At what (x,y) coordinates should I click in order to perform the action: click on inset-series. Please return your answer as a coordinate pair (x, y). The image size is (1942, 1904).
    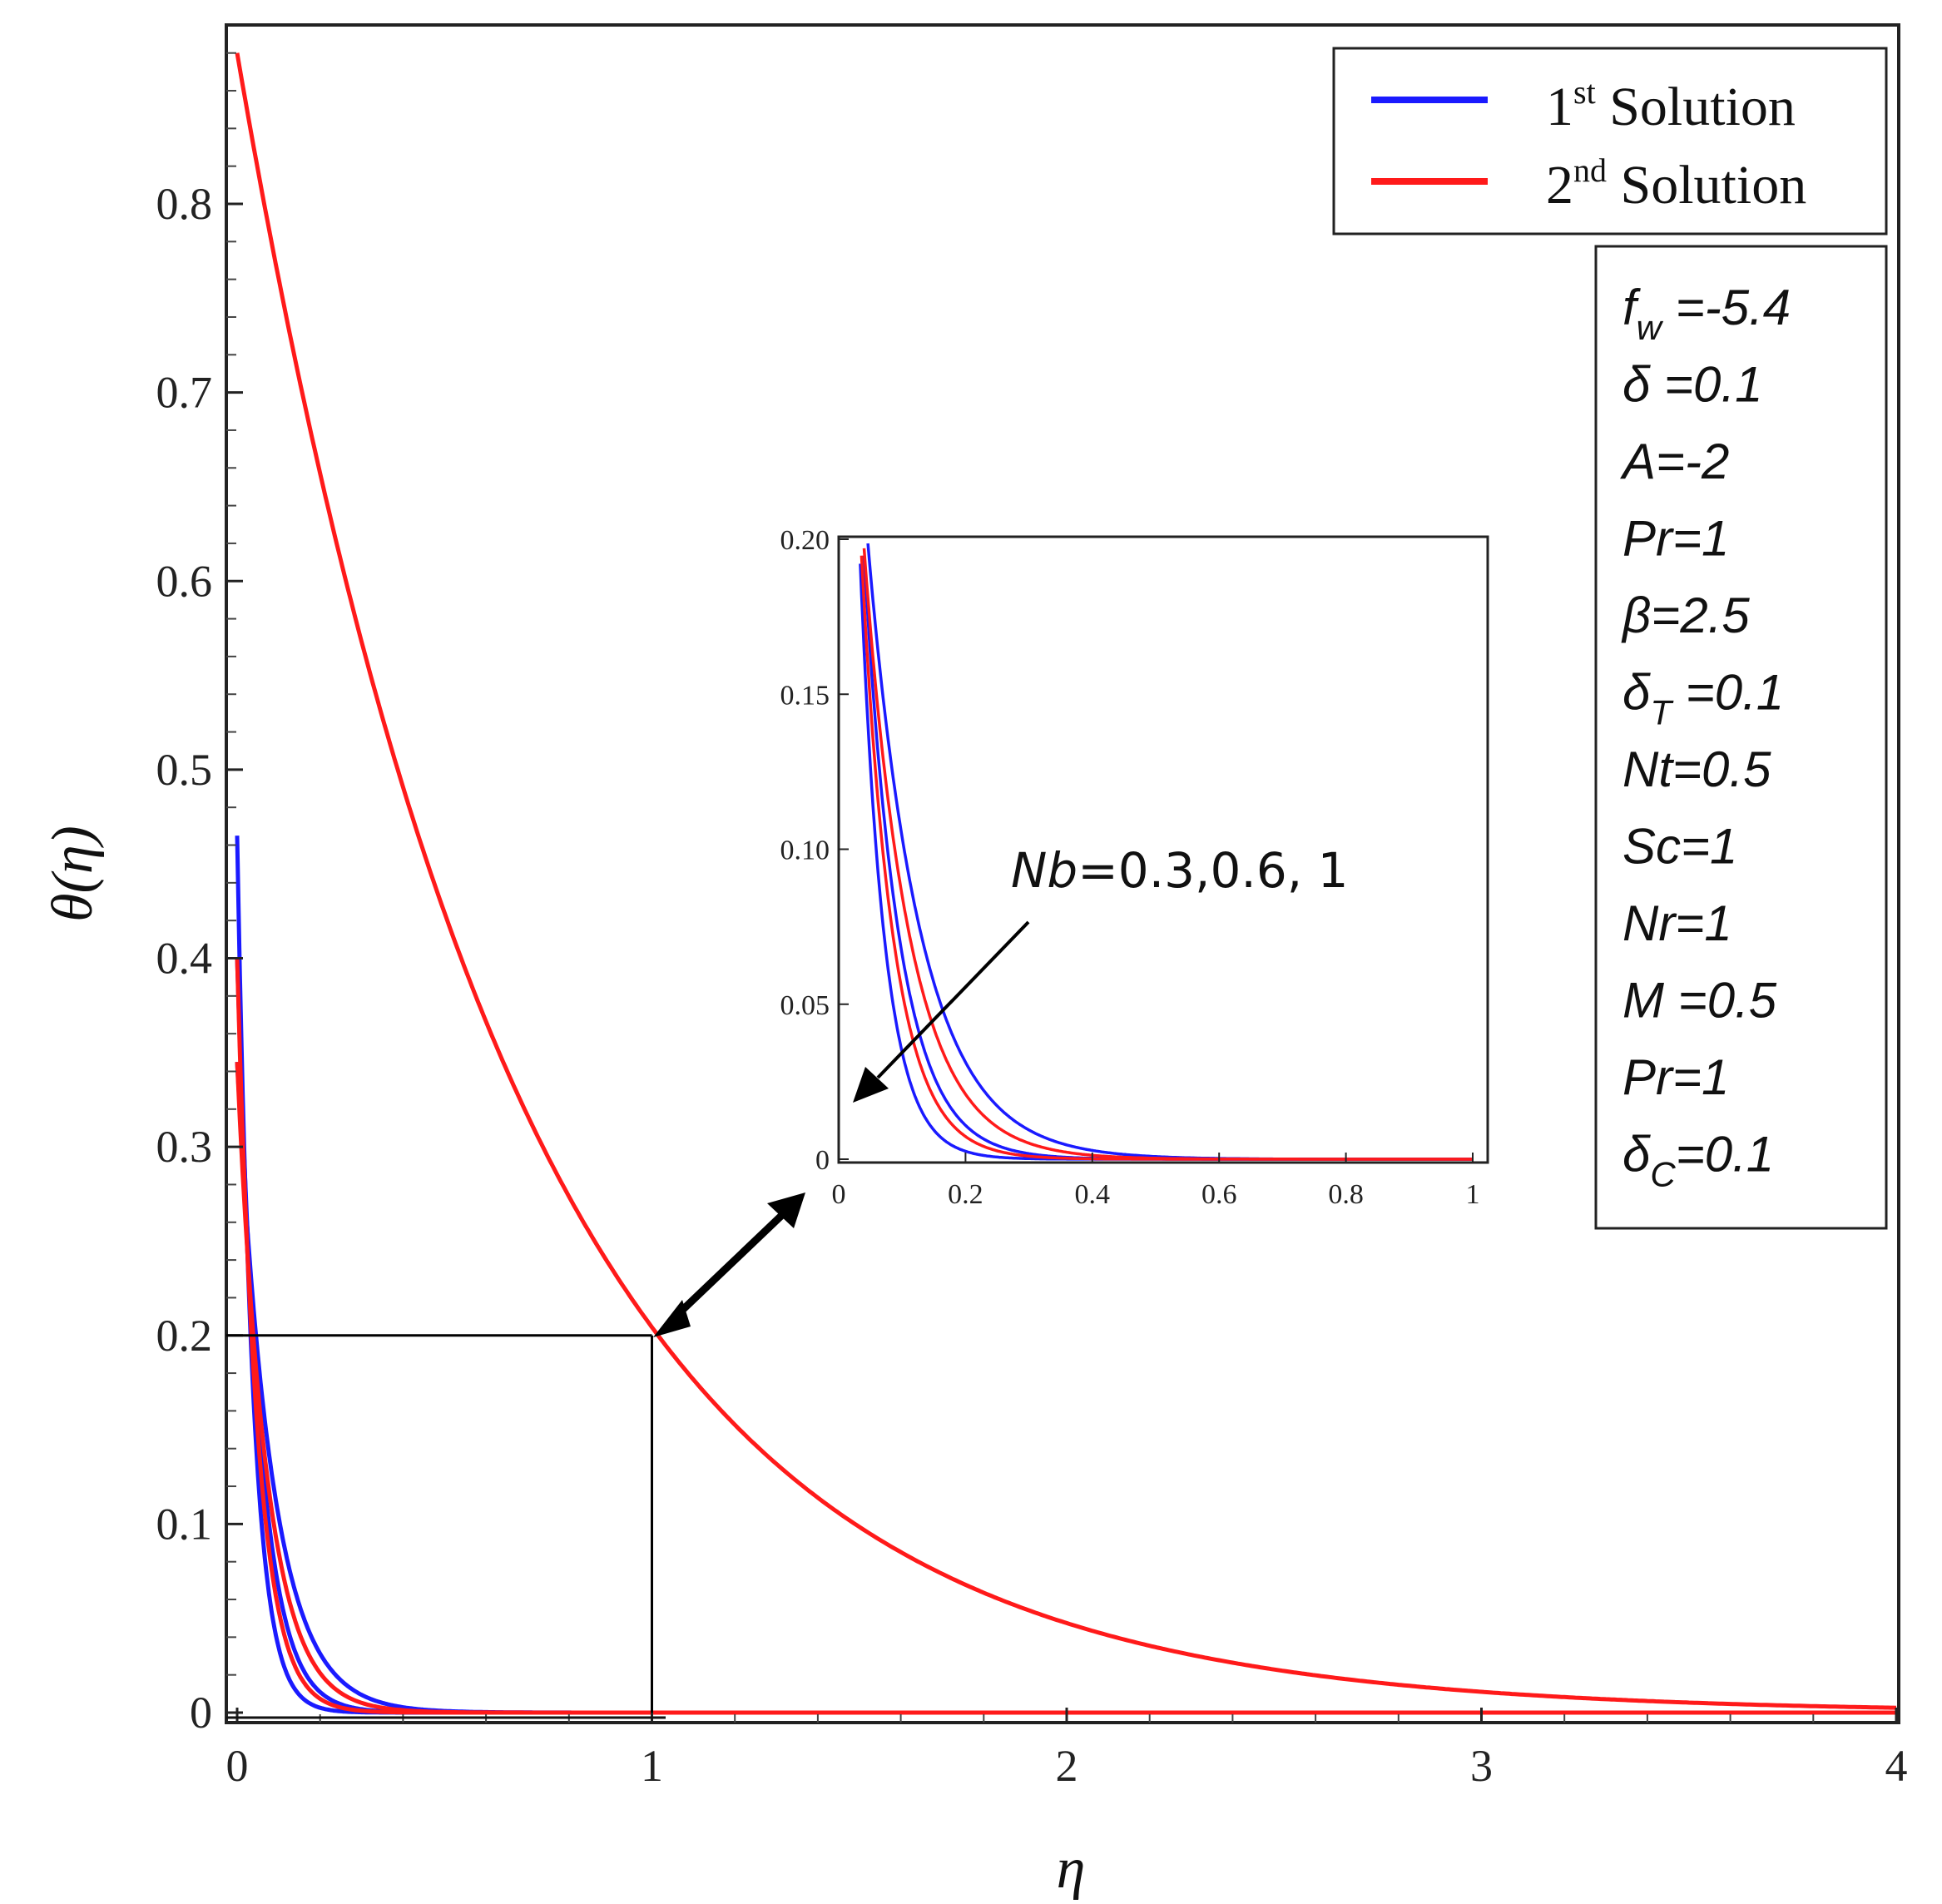
    Looking at the image, I should click on (1166, 852).